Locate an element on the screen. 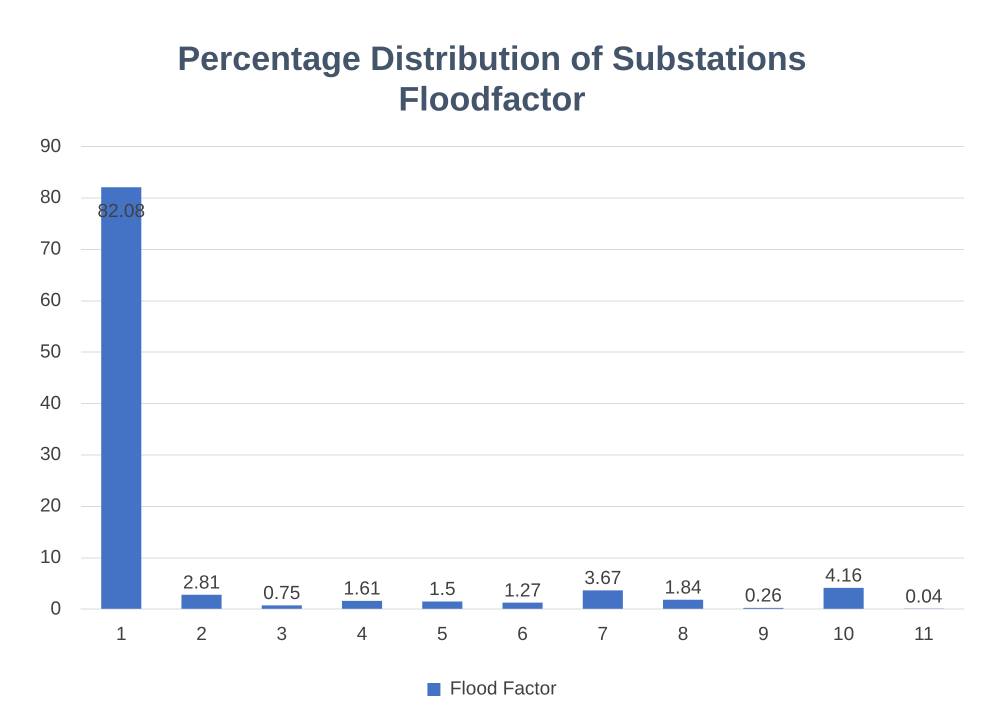 This screenshot has width=984, height=719. y-tick-label: 30 is located at coordinates (51, 455).